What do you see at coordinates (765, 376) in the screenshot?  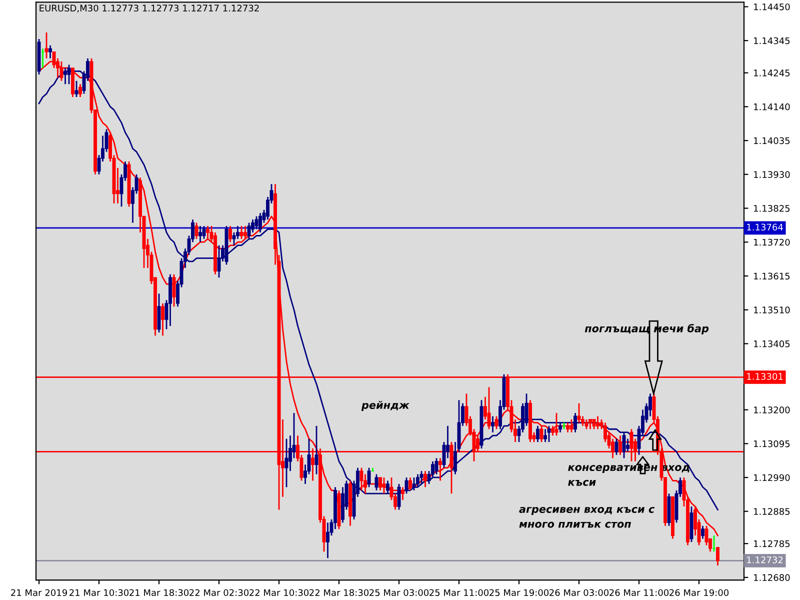 I see `ref-line-label: 1.13301` at bounding box center [765, 376].